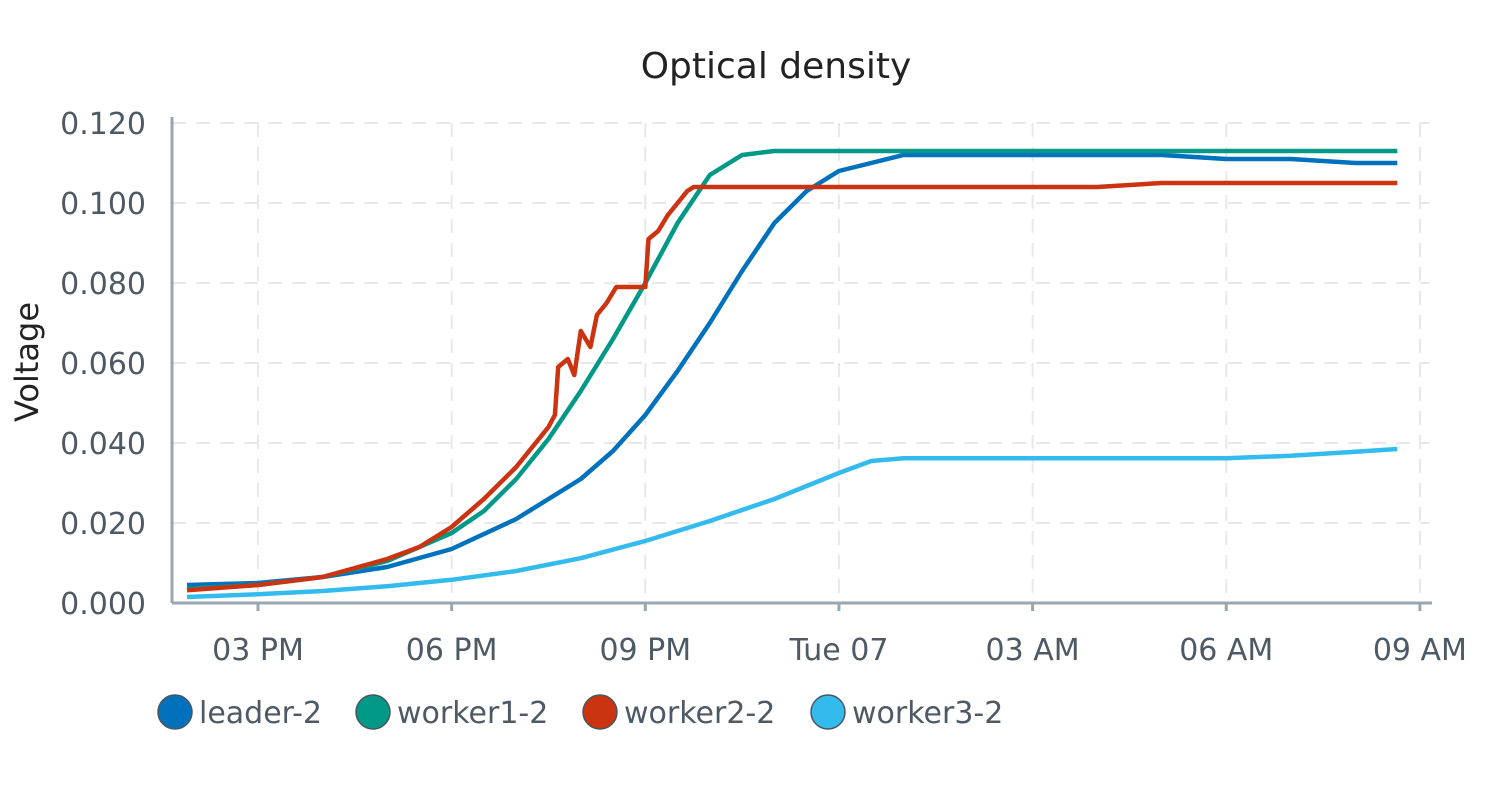 The width and height of the screenshot is (1500, 793). What do you see at coordinates (580, 712) in the screenshot?
I see `legend: leader-2 worker1-2 worker2-2 worker3-2` at bounding box center [580, 712].